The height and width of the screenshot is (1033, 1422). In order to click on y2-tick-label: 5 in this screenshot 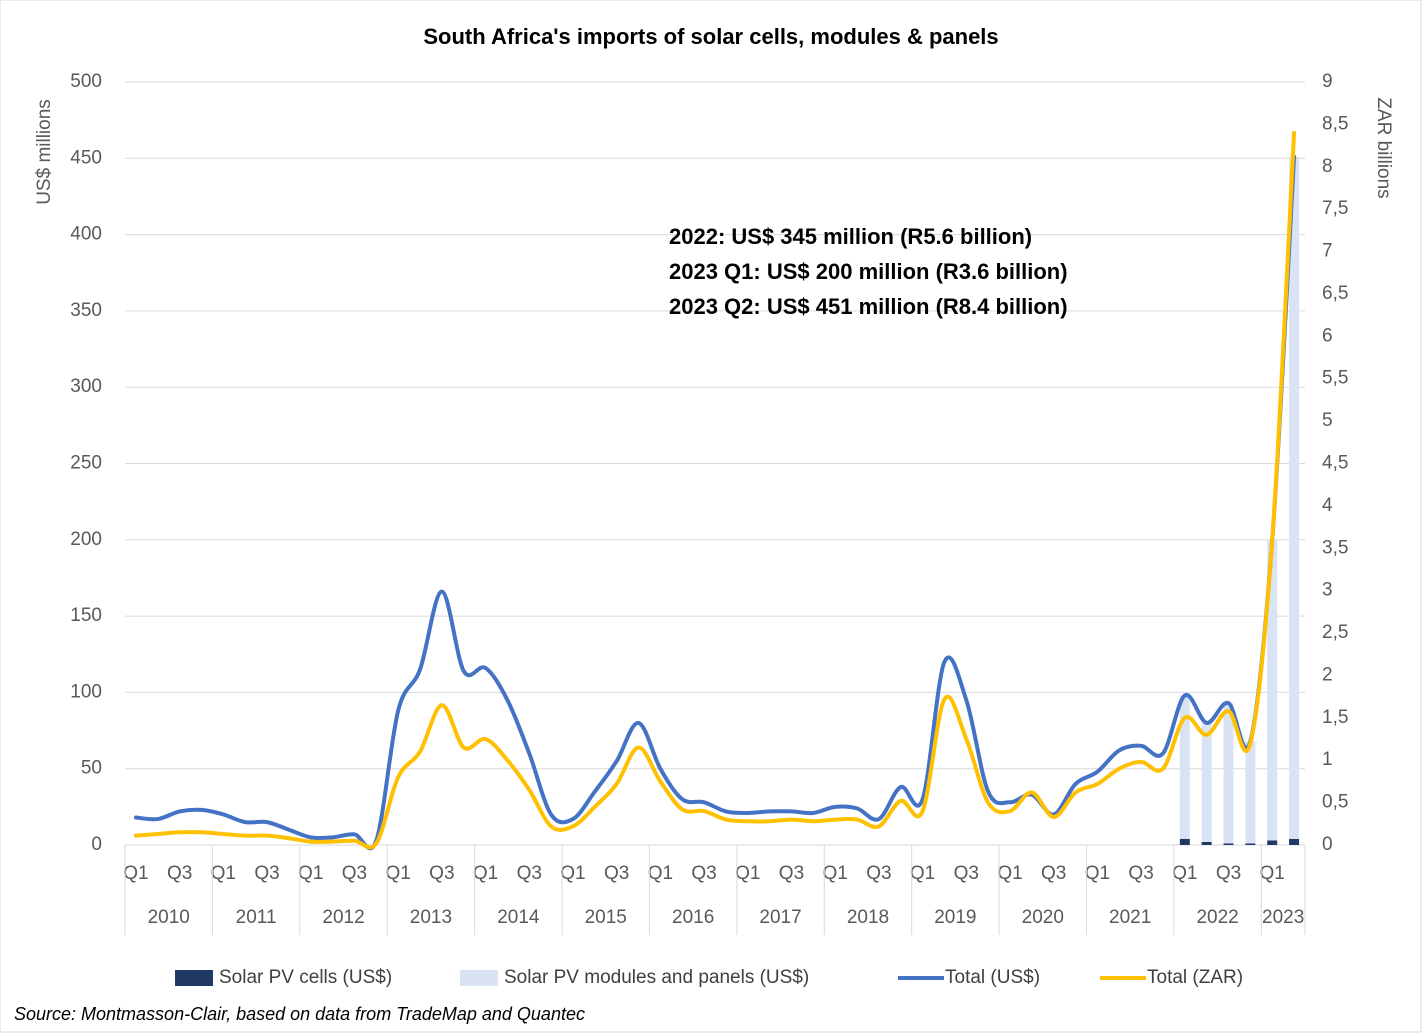, I will do `click(1327, 420)`.